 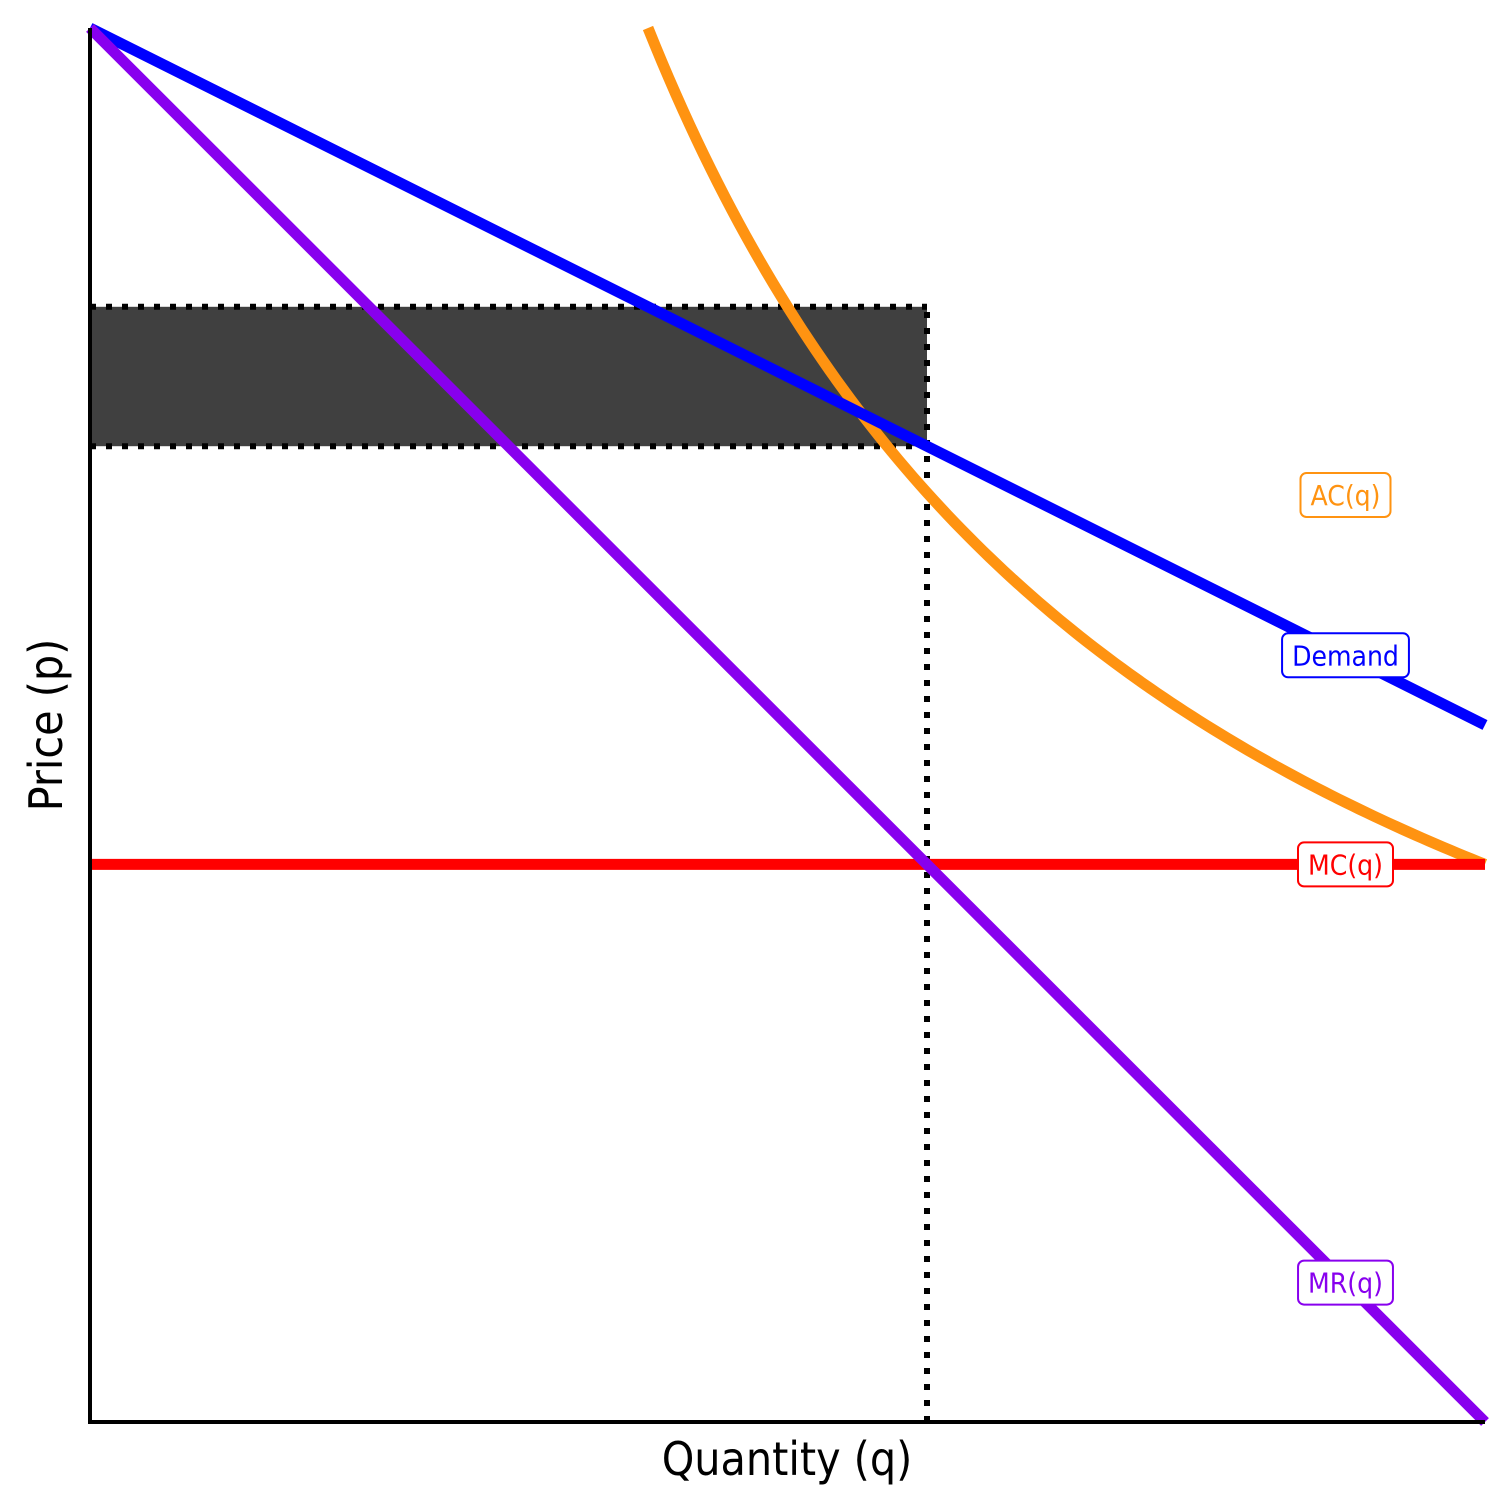 I want to click on curve-label-text: MR(q), so click(x=1345, y=1283).